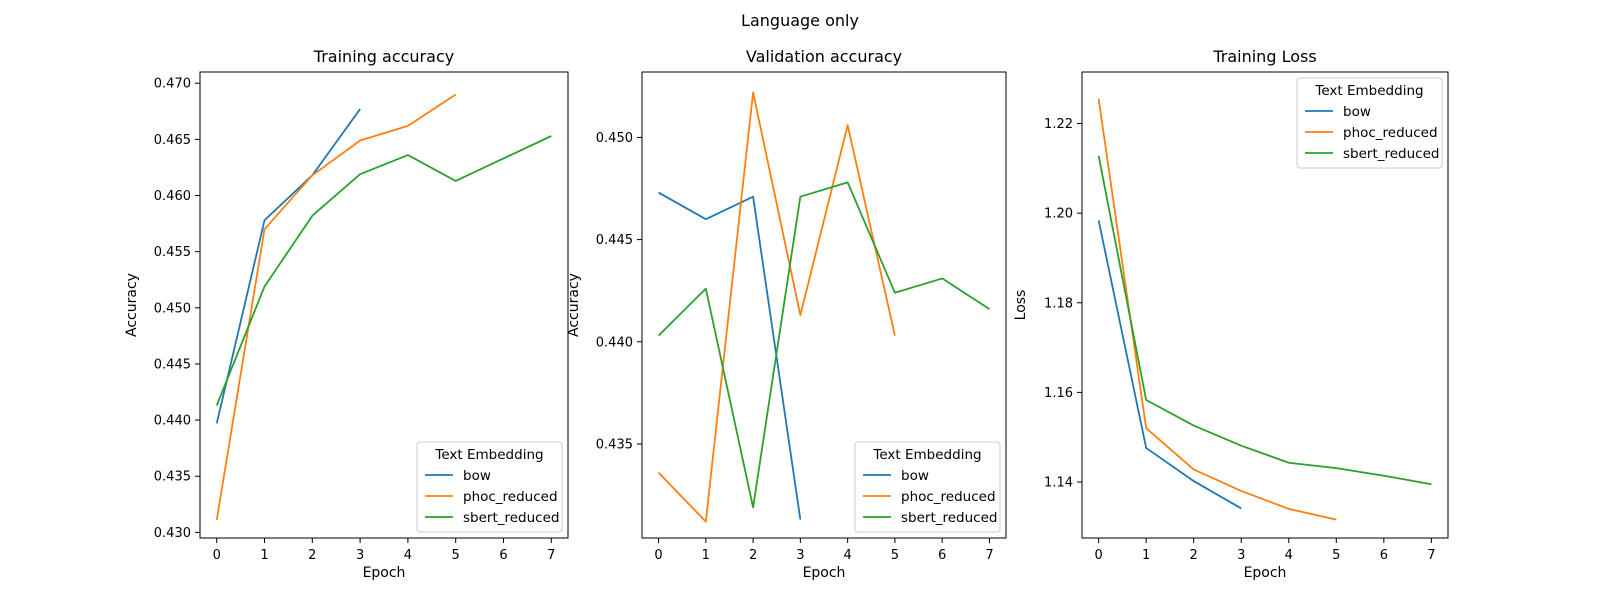 The width and height of the screenshot is (1600, 600). I want to click on subplot-title: Training accuracy, so click(383, 56).